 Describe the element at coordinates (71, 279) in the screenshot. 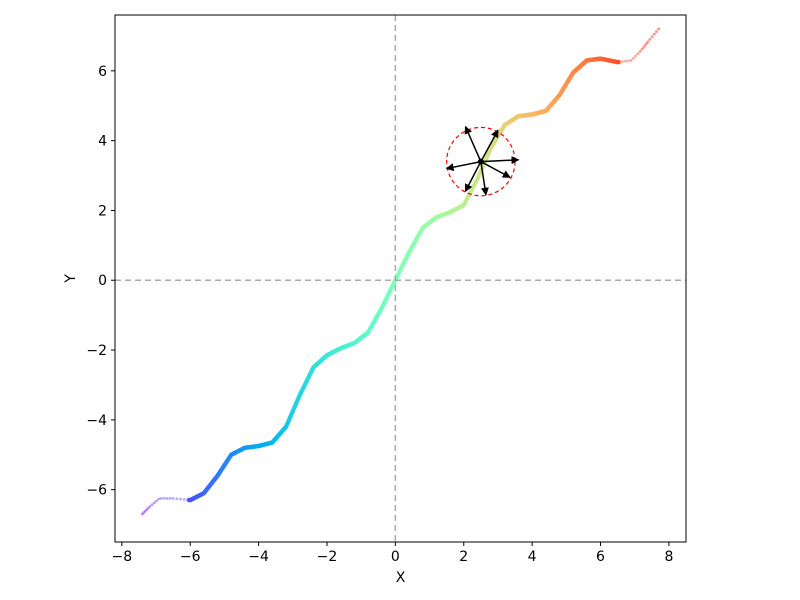

I see `y-axis-label: Y` at that location.